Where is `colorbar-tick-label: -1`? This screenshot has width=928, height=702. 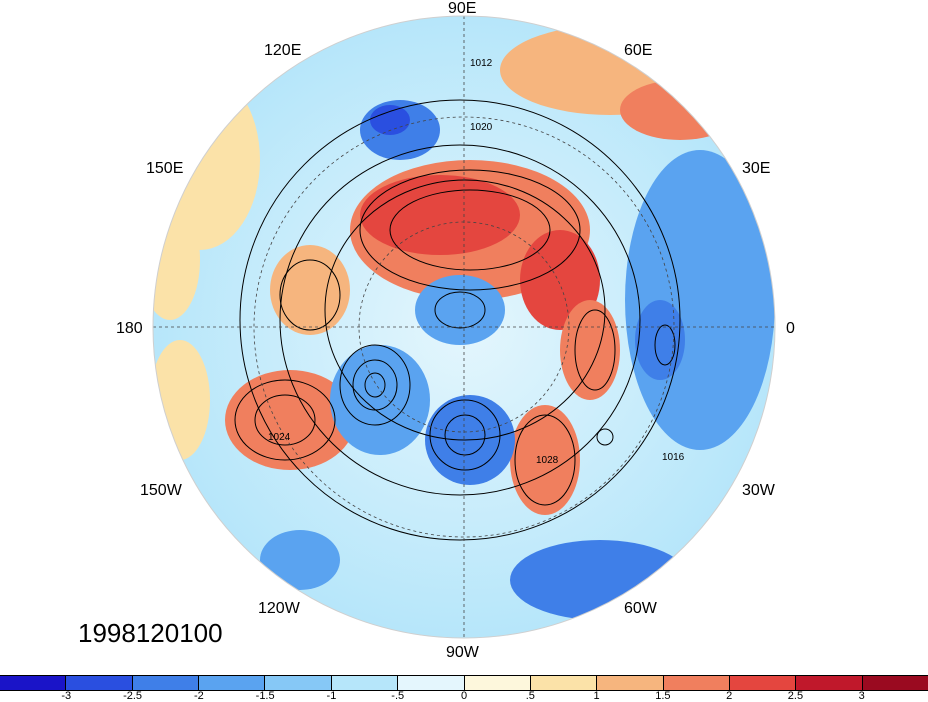 colorbar-tick-label: -1 is located at coordinates (331, 696).